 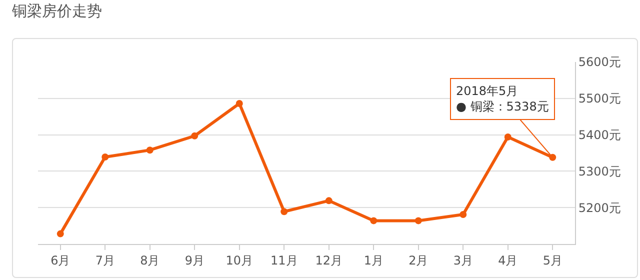 I want to click on y-tick-label: 5200元, so click(x=599, y=207).